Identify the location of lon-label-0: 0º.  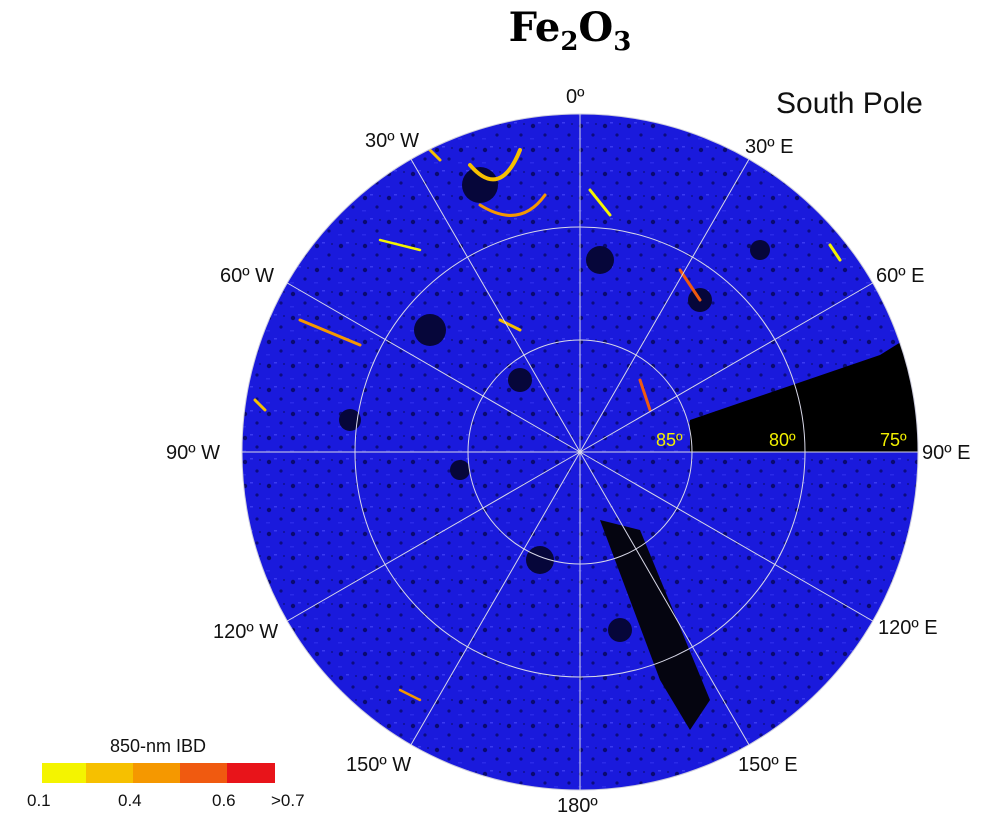
(575, 97).